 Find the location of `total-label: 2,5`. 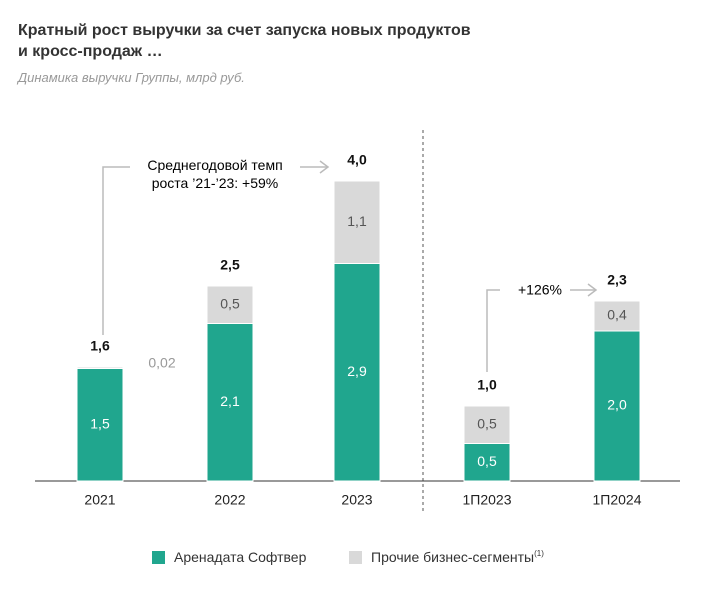

total-label: 2,5 is located at coordinates (230, 265).